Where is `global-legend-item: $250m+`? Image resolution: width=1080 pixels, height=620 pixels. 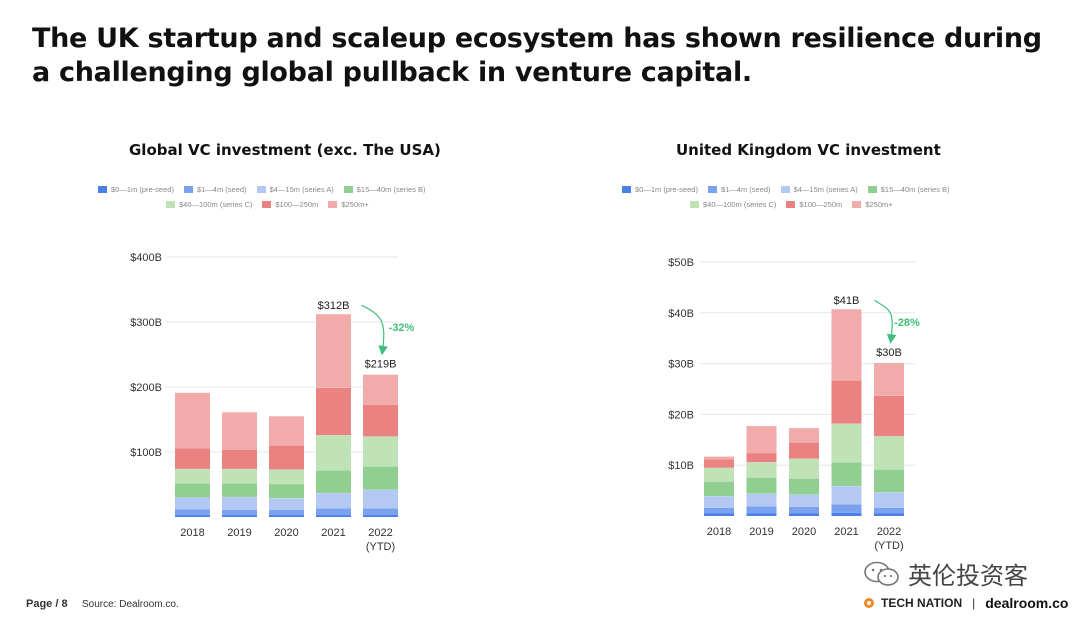
global-legend-item: $250m+ is located at coordinates (348, 204).